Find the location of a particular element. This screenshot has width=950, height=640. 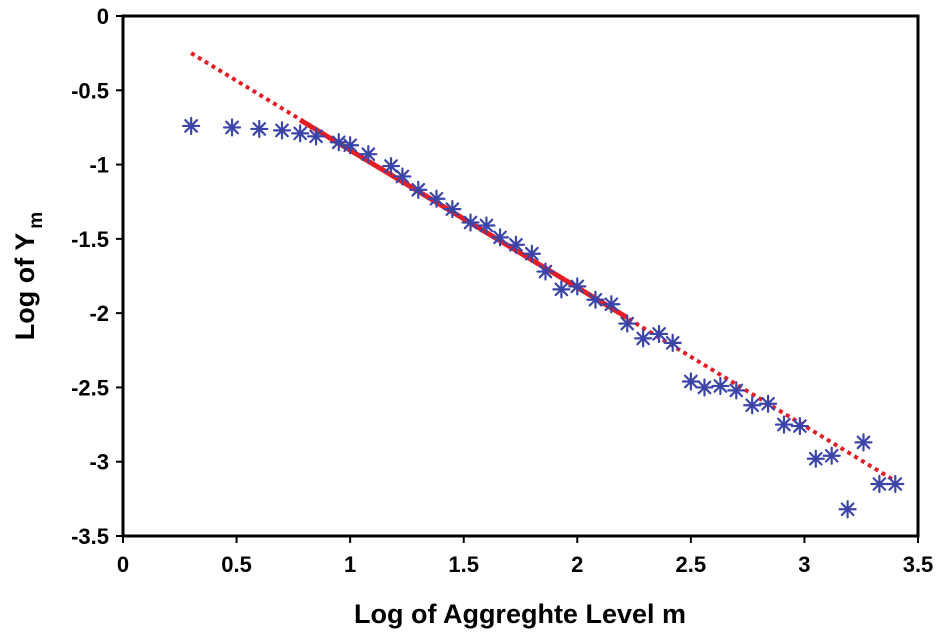

x-tick-label: 1.5 is located at coordinates (463, 564).